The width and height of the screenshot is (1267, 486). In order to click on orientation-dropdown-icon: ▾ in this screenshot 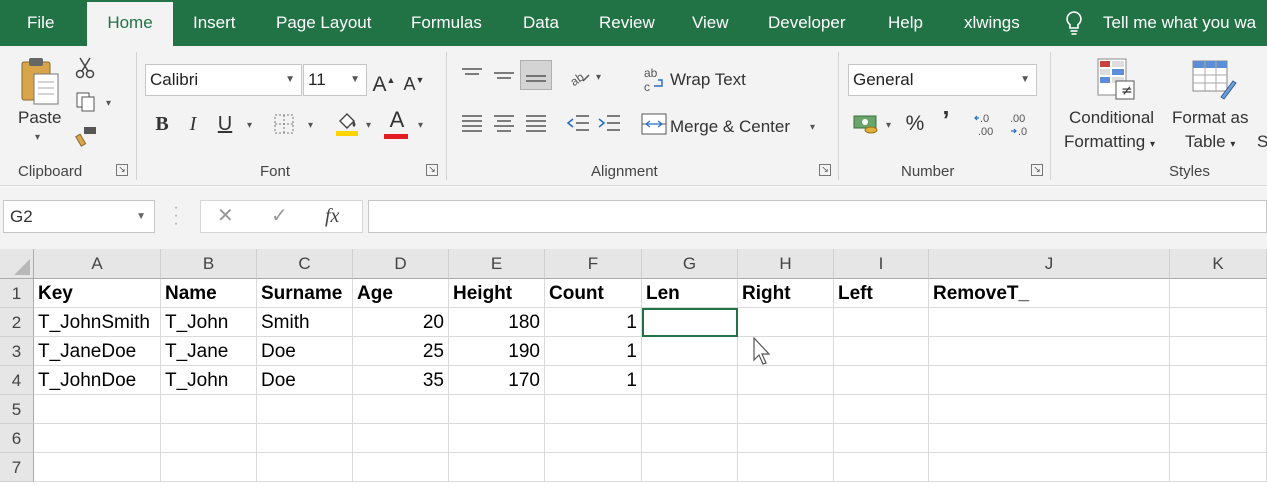, I will do `click(599, 77)`.